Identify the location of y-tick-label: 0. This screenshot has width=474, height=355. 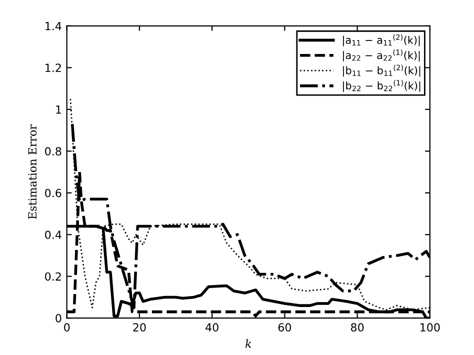
(59, 318).